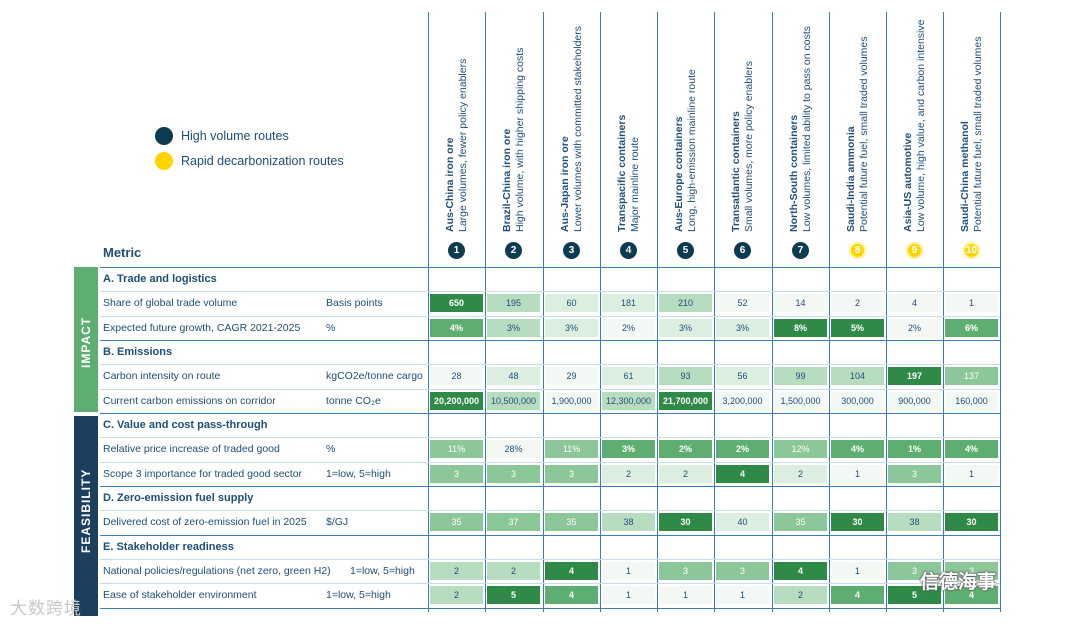  What do you see at coordinates (622, 173) in the screenshot?
I see `route-title: Transpacific containers` at bounding box center [622, 173].